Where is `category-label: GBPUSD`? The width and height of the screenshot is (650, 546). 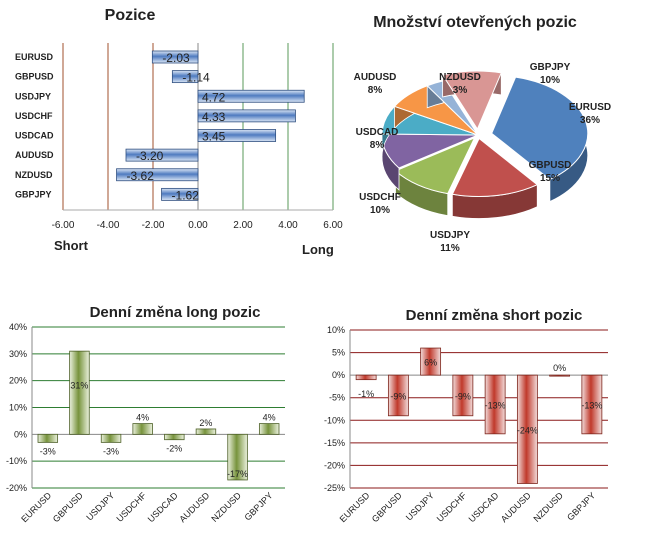 category-label: GBPUSD is located at coordinates (387, 507).